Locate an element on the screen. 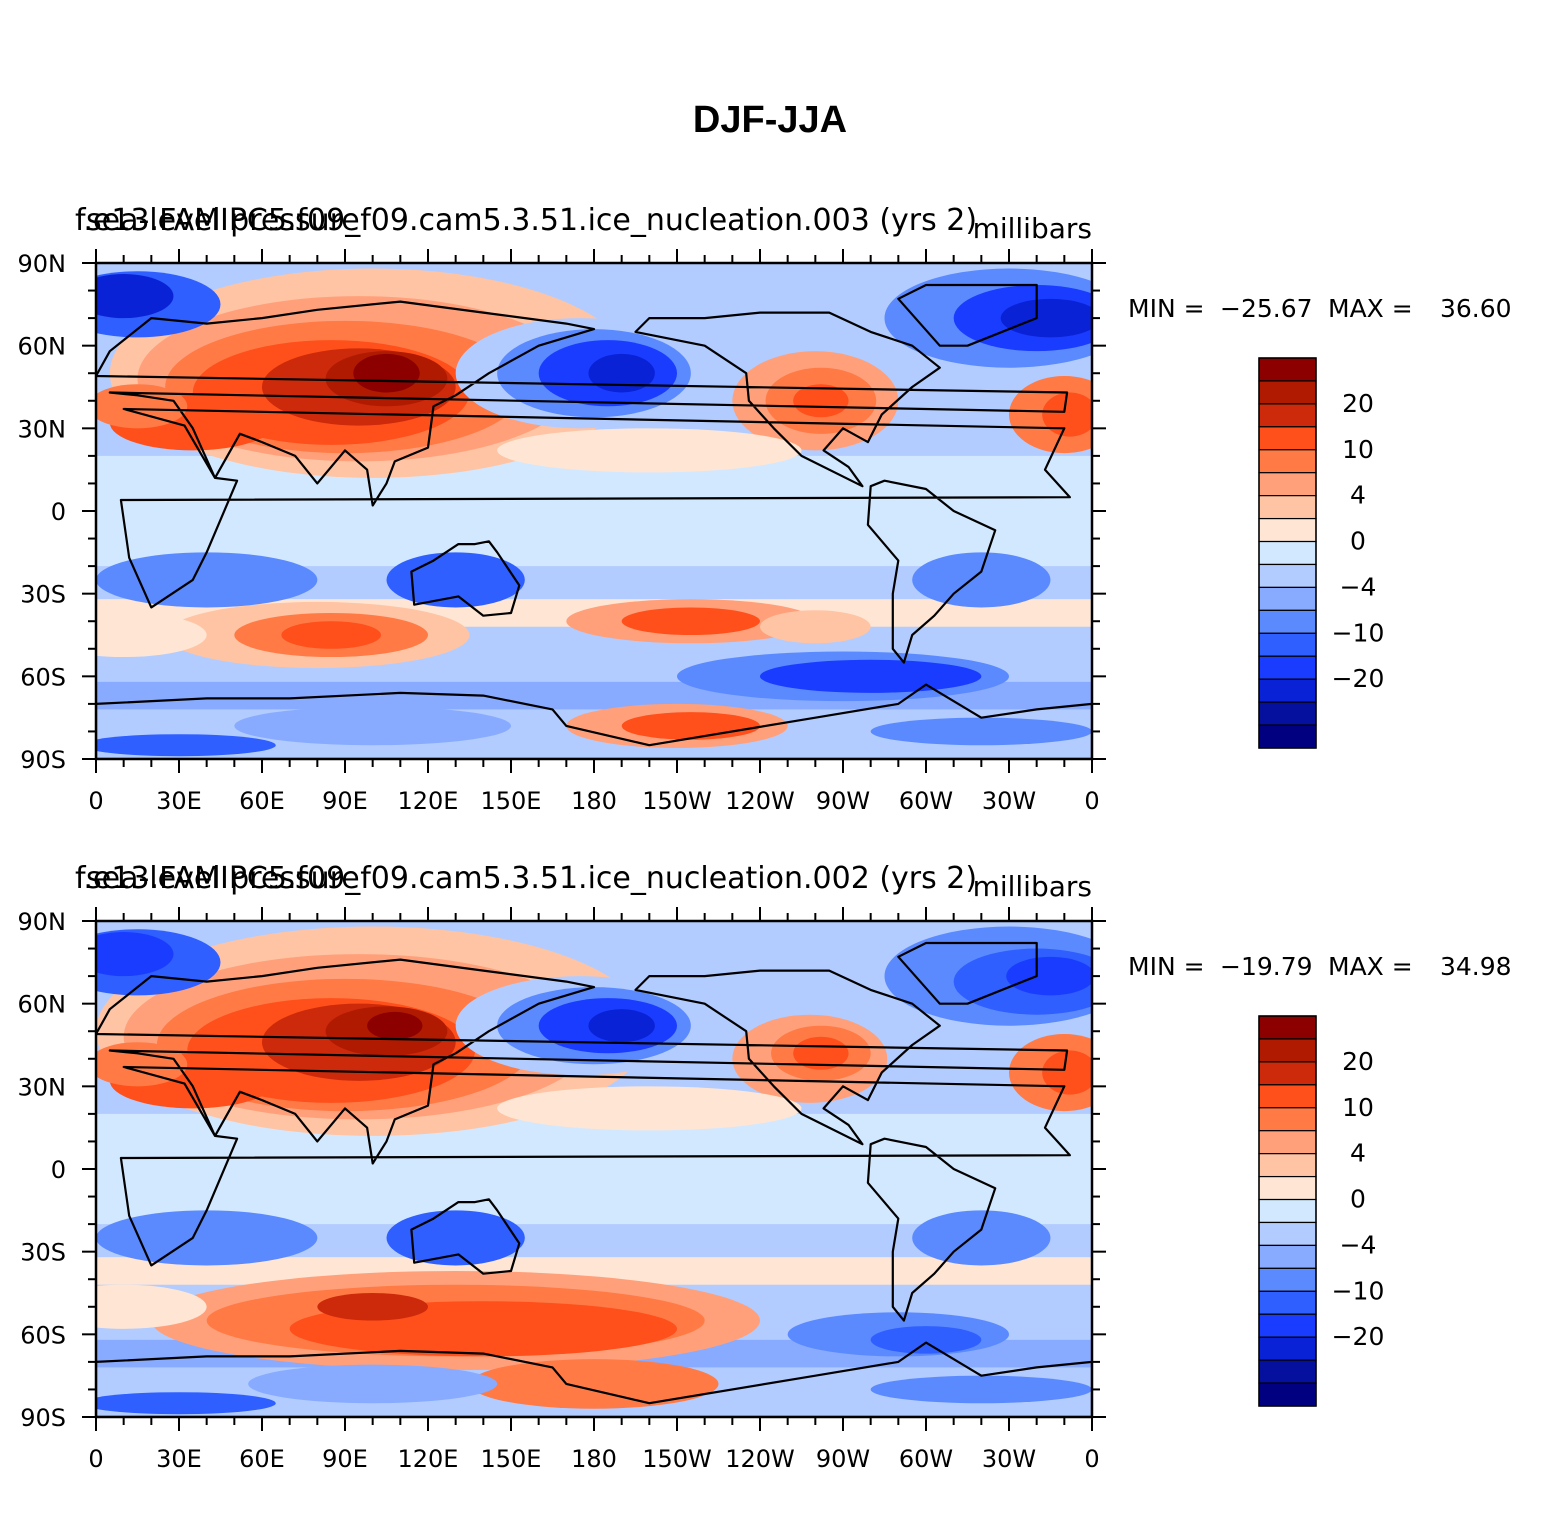 The height and width of the screenshot is (1538, 1541). min-max-readout: MIN = −19.79 MAX = 34.98 is located at coordinates (1320, 966).